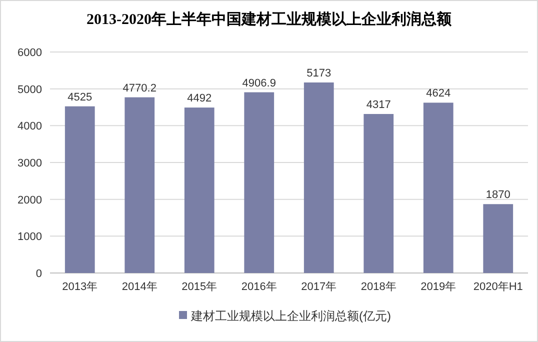 The height and width of the screenshot is (342, 538). Describe the element at coordinates (319, 287) in the screenshot. I see `x-tick-label: 2017年` at that location.